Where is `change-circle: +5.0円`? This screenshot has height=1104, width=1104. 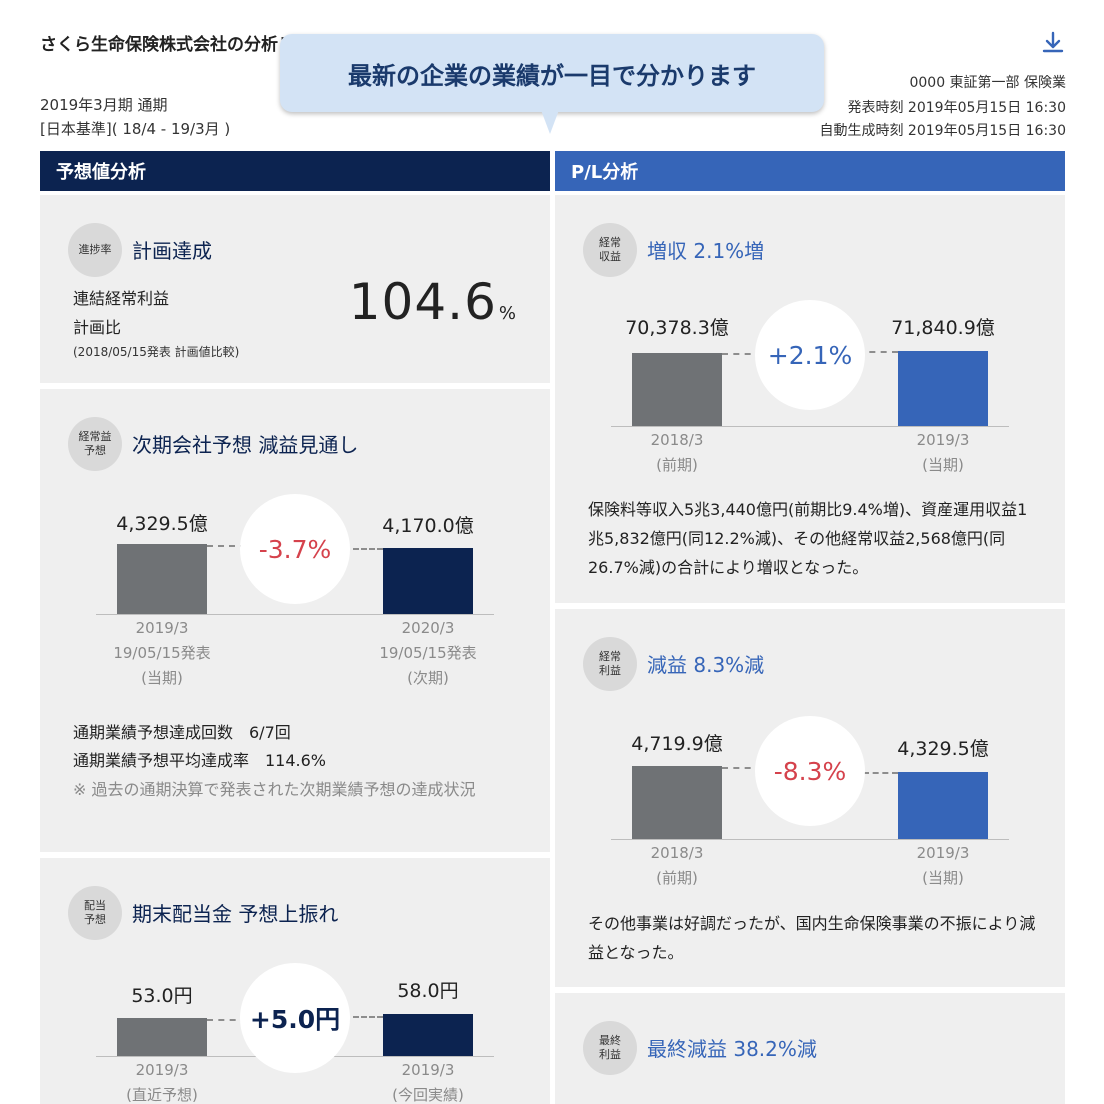
change-circle: +5.0円 is located at coordinates (295, 1018).